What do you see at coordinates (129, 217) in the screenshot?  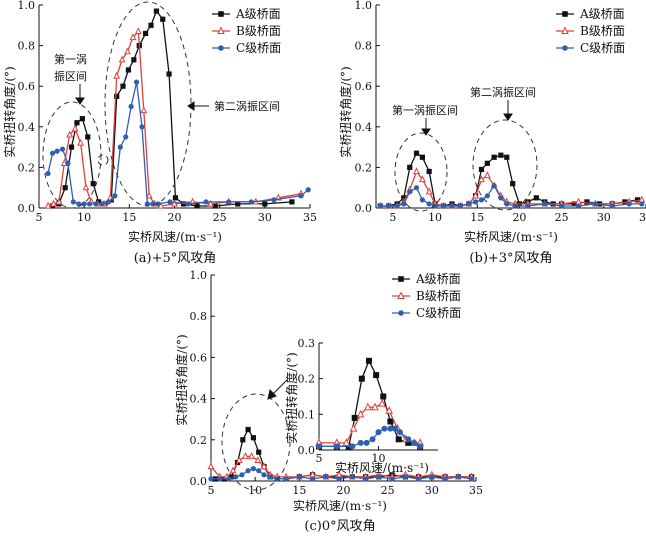 I see `x-tick-label-a: 15` at bounding box center [129, 217].